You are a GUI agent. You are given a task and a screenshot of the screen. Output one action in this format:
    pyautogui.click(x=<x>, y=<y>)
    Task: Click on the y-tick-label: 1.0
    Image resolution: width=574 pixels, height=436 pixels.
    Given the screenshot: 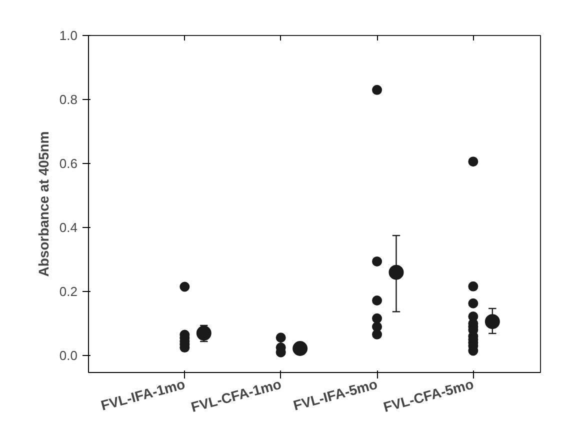 What is the action you would take?
    pyautogui.click(x=68, y=35)
    